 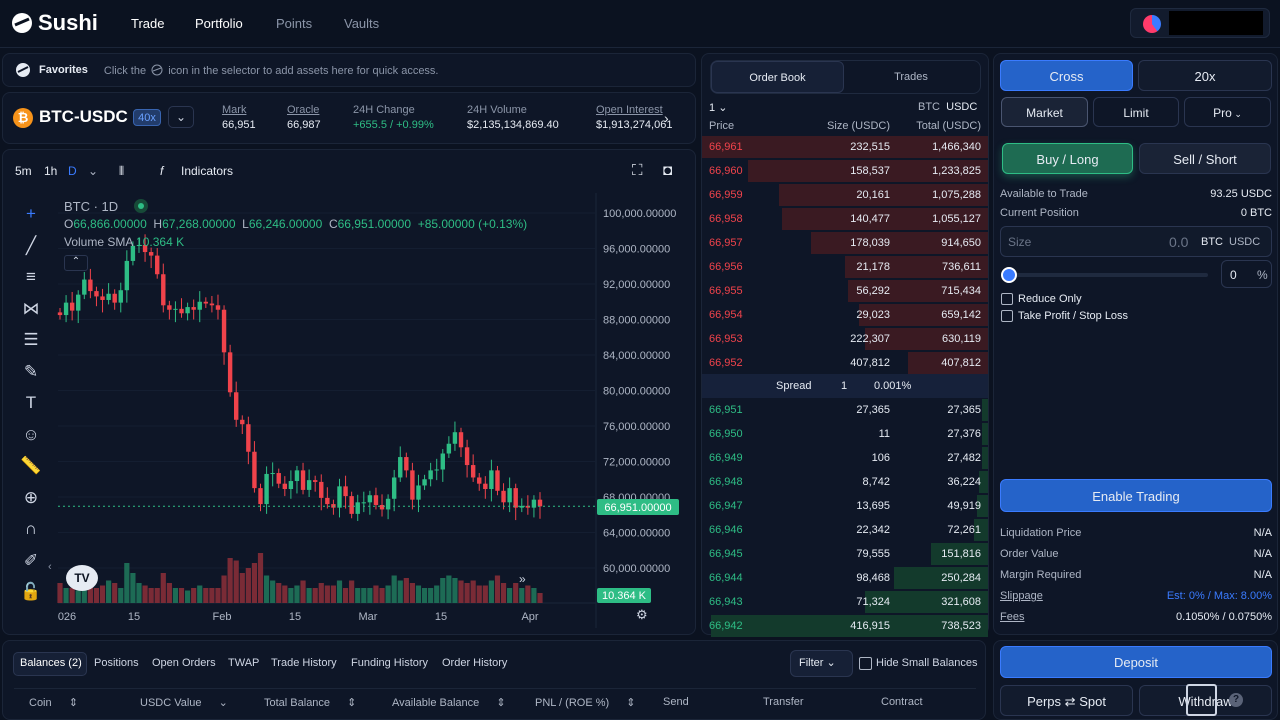 What do you see at coordinates (845, 339) in the screenshot?
I see `ask-row: 66,953 222,307 630,119` at bounding box center [845, 339].